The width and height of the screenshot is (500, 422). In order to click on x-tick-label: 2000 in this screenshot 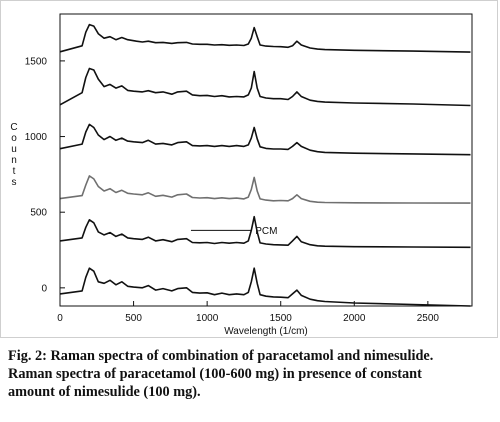, I will do `click(354, 318)`.